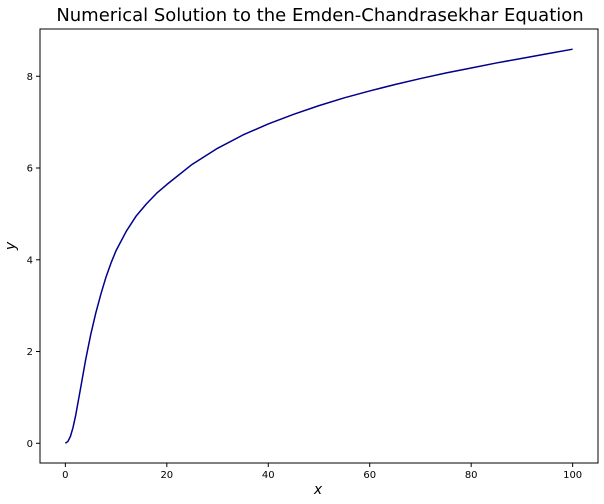  Describe the element at coordinates (572, 475) in the screenshot. I see `x-tick-label-100: 100` at that location.